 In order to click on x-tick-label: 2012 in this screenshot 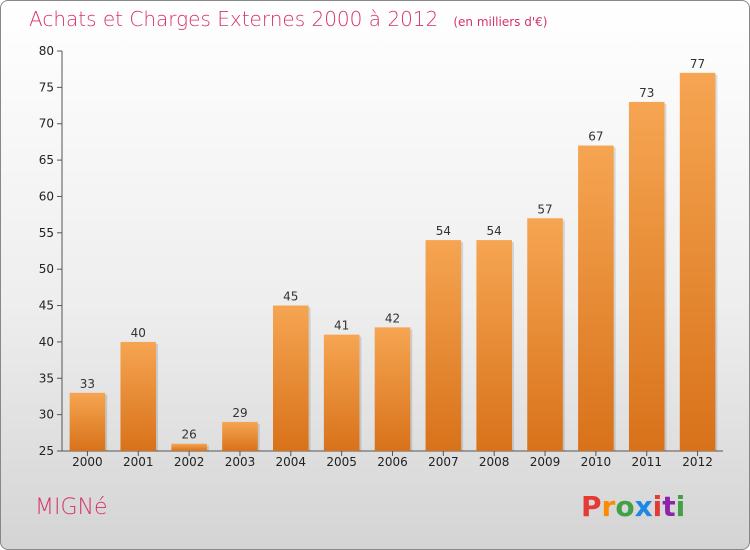, I will do `click(697, 462)`.